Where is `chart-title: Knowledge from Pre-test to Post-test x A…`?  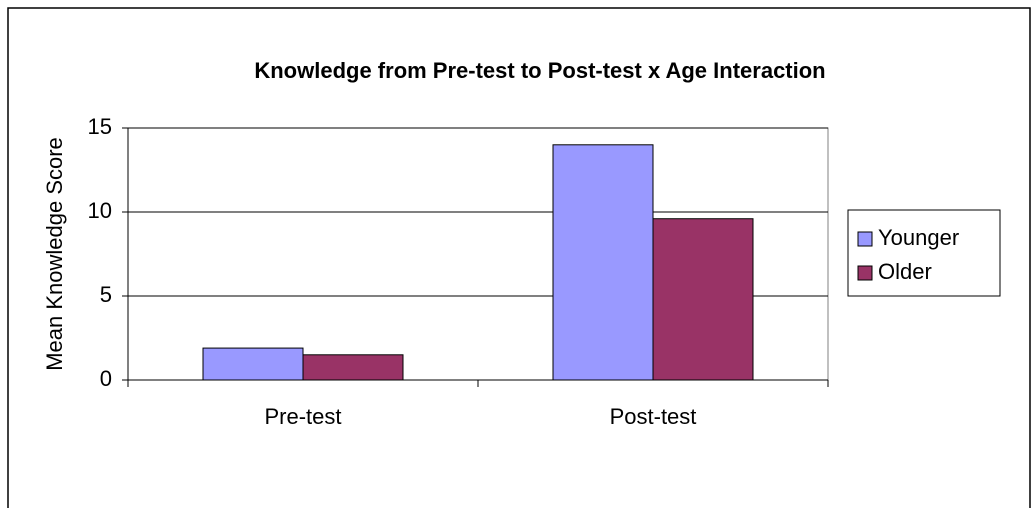
chart-title: Knowledge from Pre-test to Post-test x A… is located at coordinates (539, 70).